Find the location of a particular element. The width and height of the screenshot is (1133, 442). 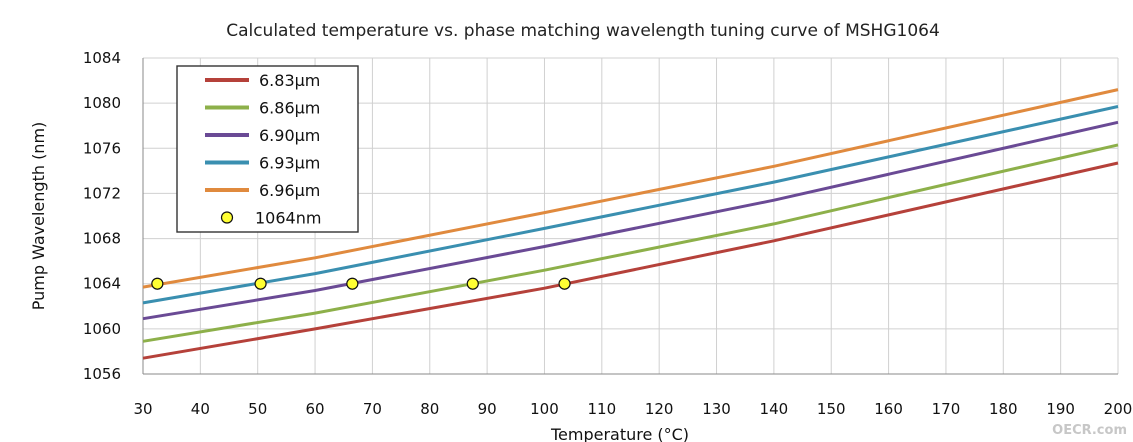

y-tick-label: 1076 is located at coordinates (102, 148).